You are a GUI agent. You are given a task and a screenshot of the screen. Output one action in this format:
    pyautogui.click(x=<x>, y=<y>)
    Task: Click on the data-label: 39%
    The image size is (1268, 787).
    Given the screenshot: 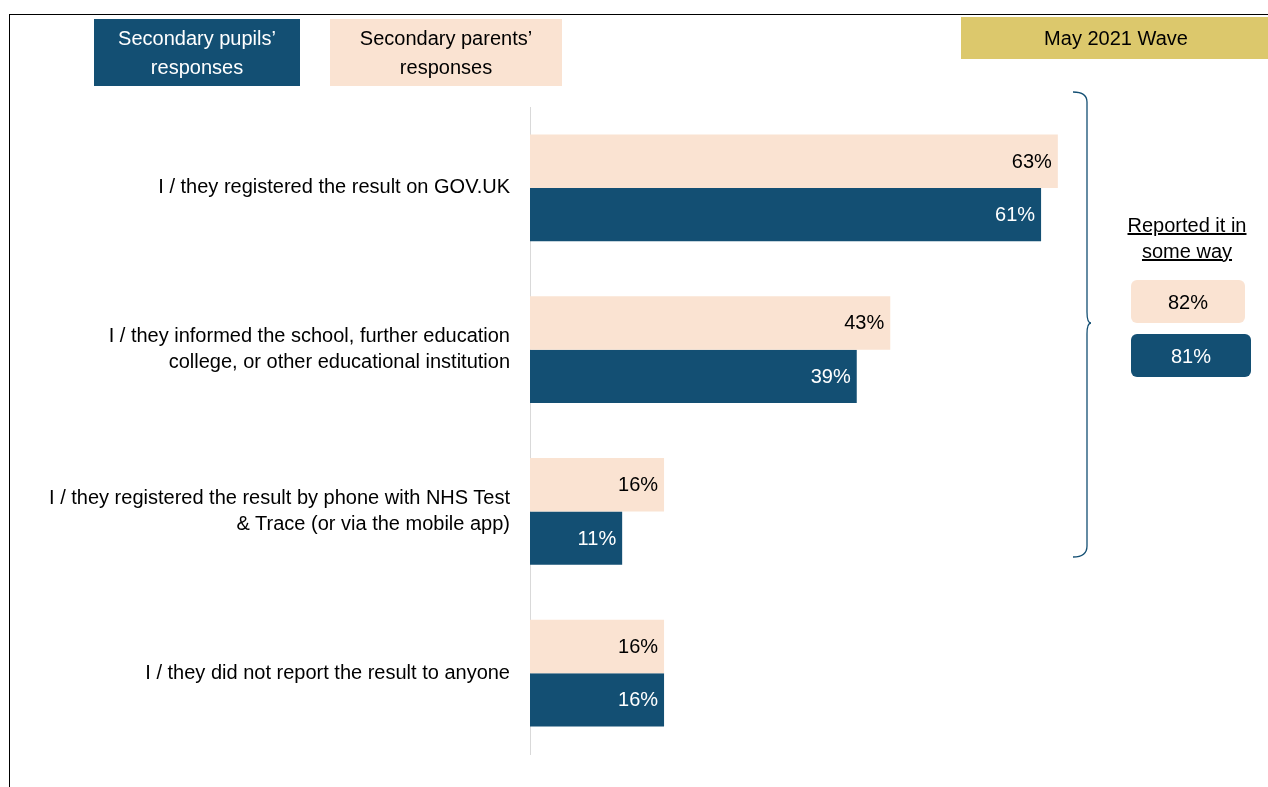 What is the action you would take?
    pyautogui.click(x=830, y=375)
    